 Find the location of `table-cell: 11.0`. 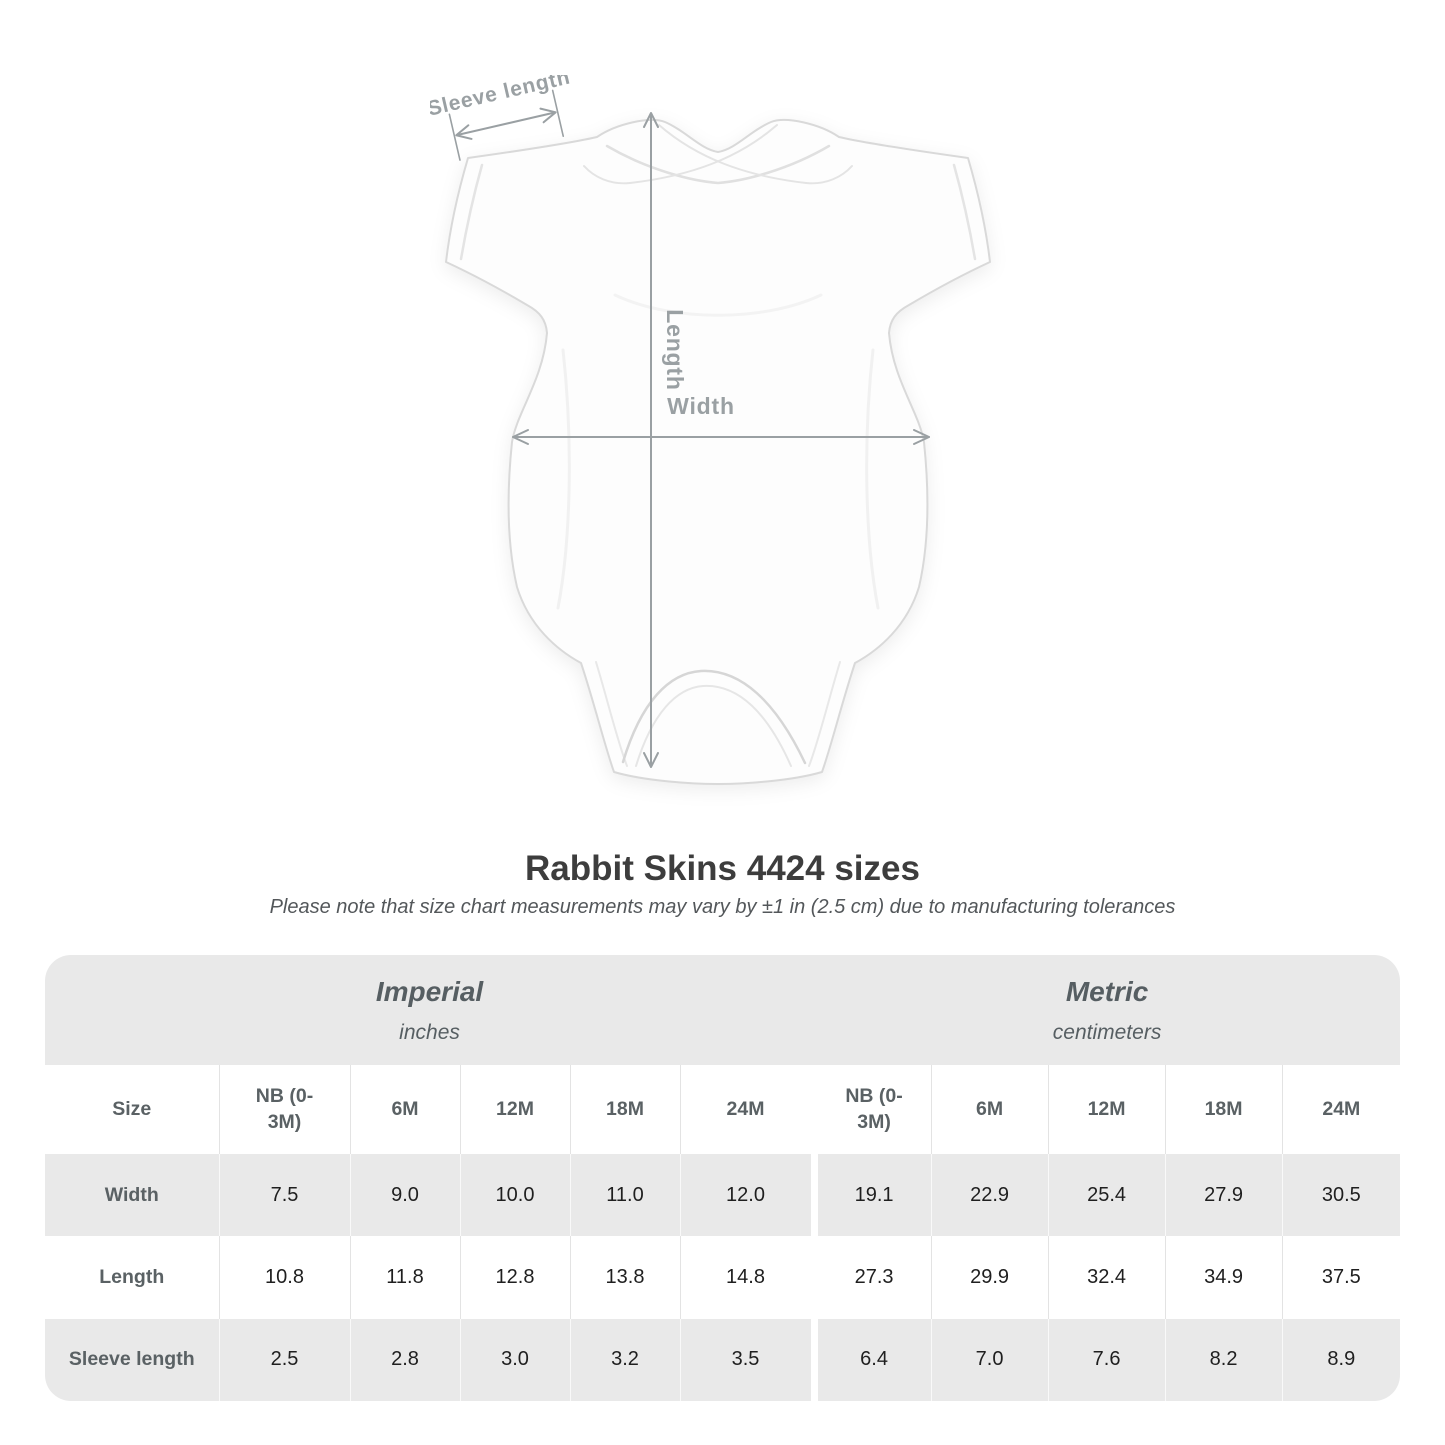

table-cell: 11.0 is located at coordinates (624, 1195).